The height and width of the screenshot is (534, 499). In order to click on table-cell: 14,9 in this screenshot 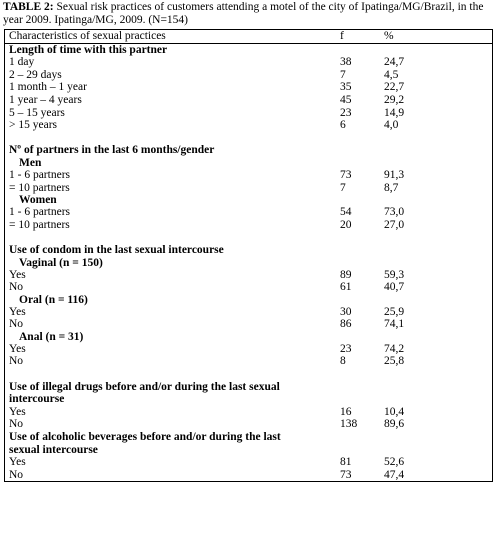, I will do `click(394, 112)`.